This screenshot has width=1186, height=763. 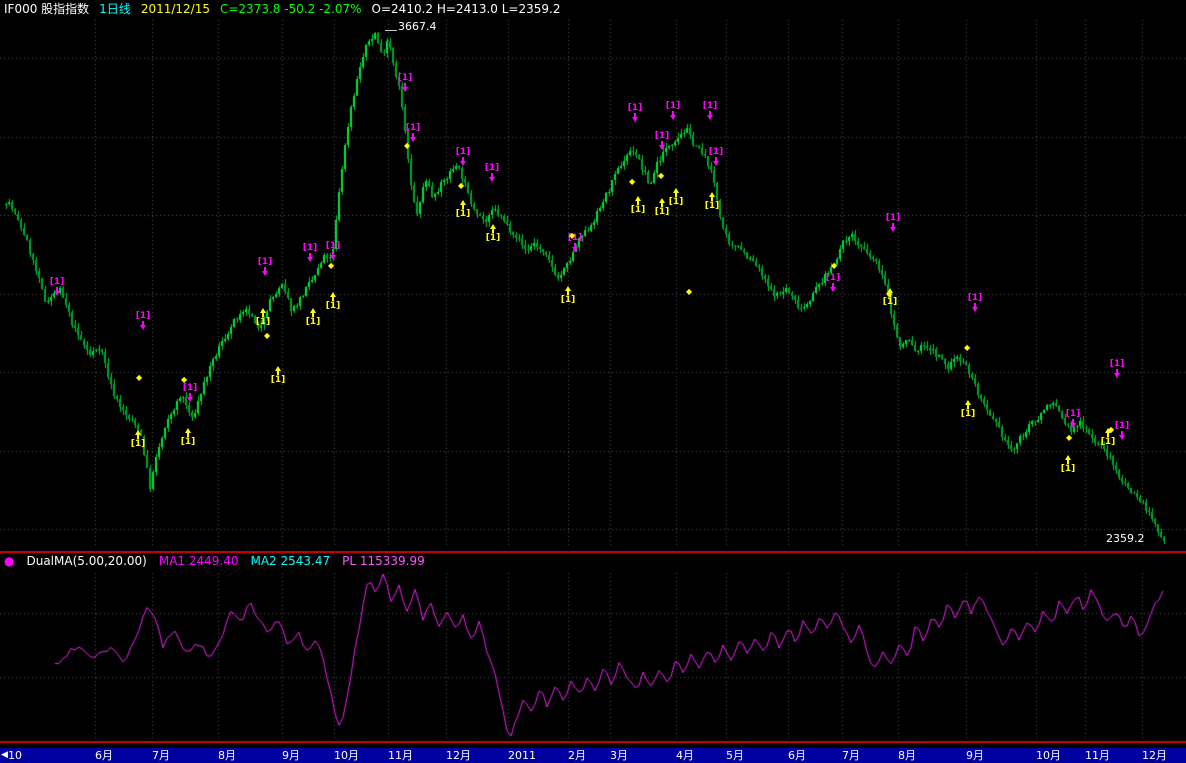 What do you see at coordinates (47, 9) in the screenshot?
I see `info-segment-0: IF000 股指指数` at bounding box center [47, 9].